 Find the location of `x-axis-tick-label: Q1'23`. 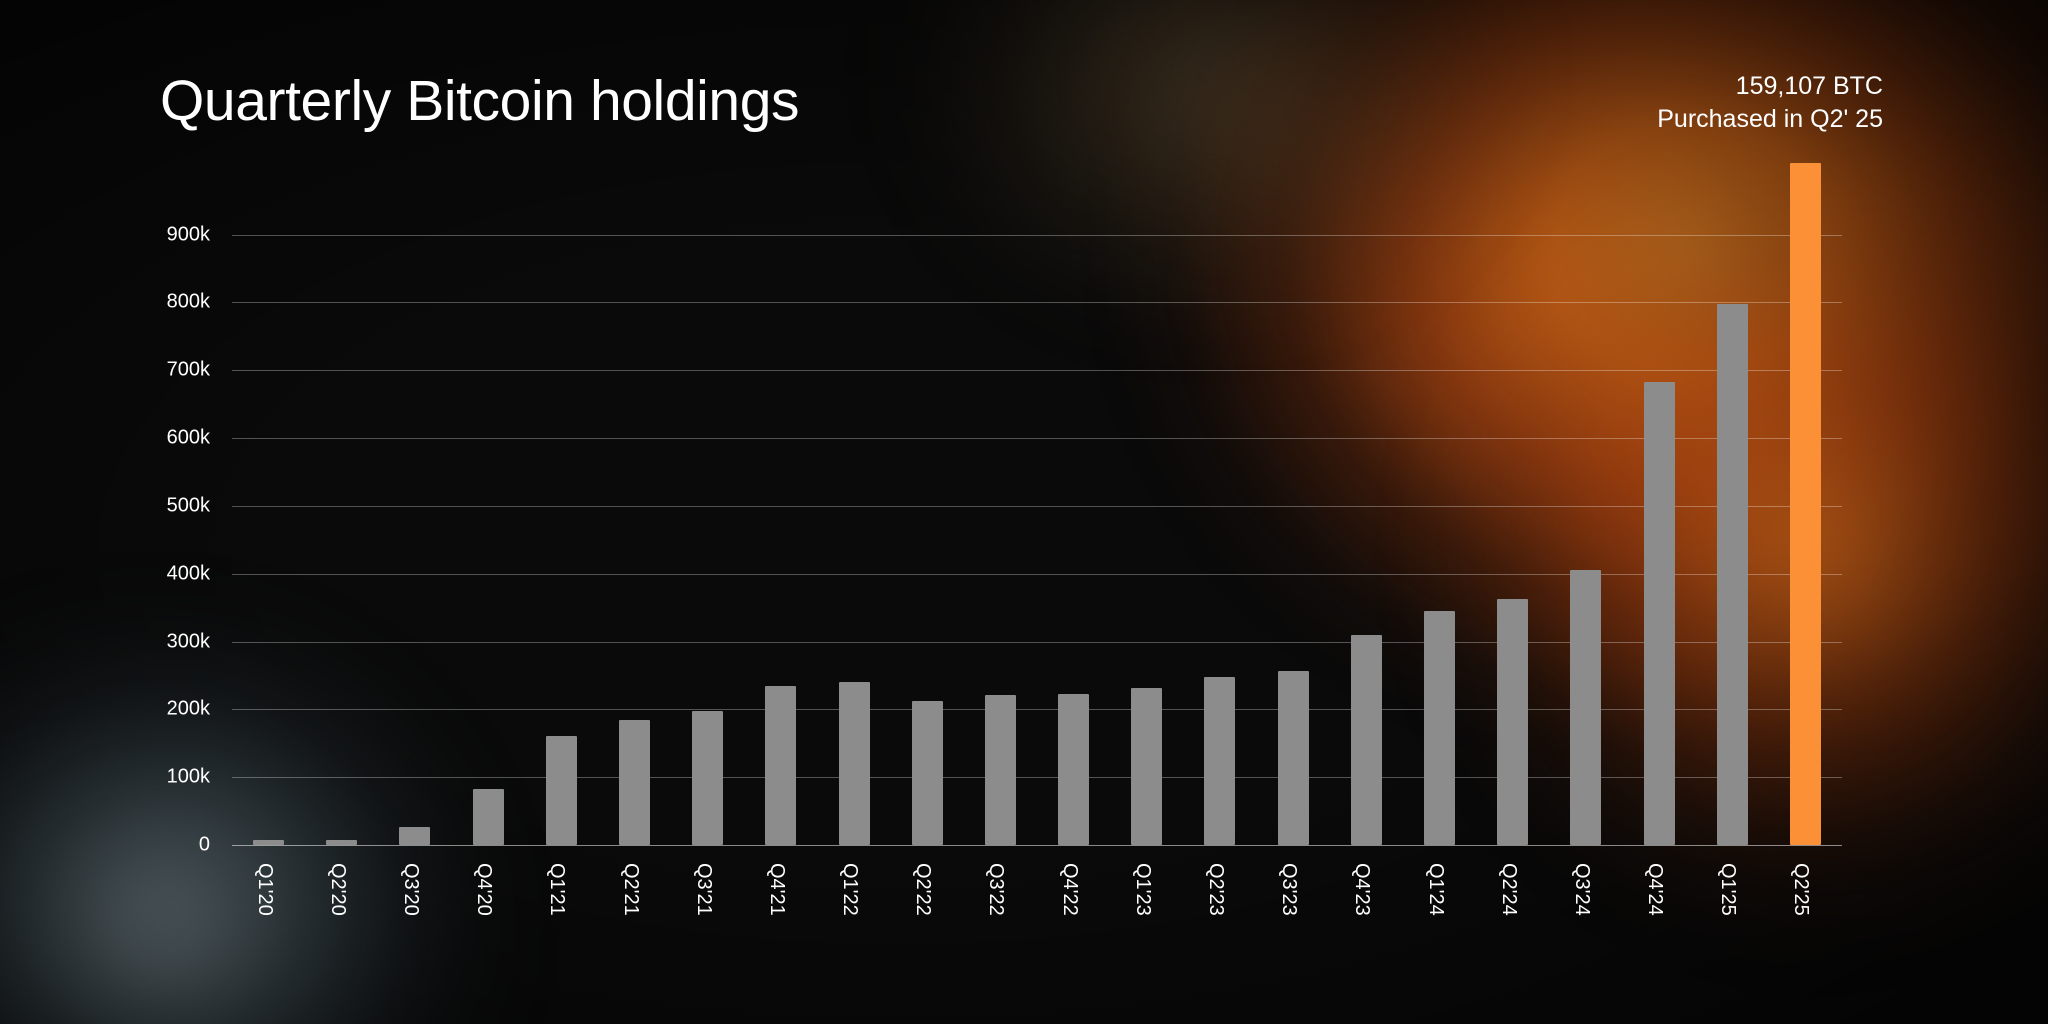

x-axis-tick-label: Q1'23 is located at coordinates (1142, 889).